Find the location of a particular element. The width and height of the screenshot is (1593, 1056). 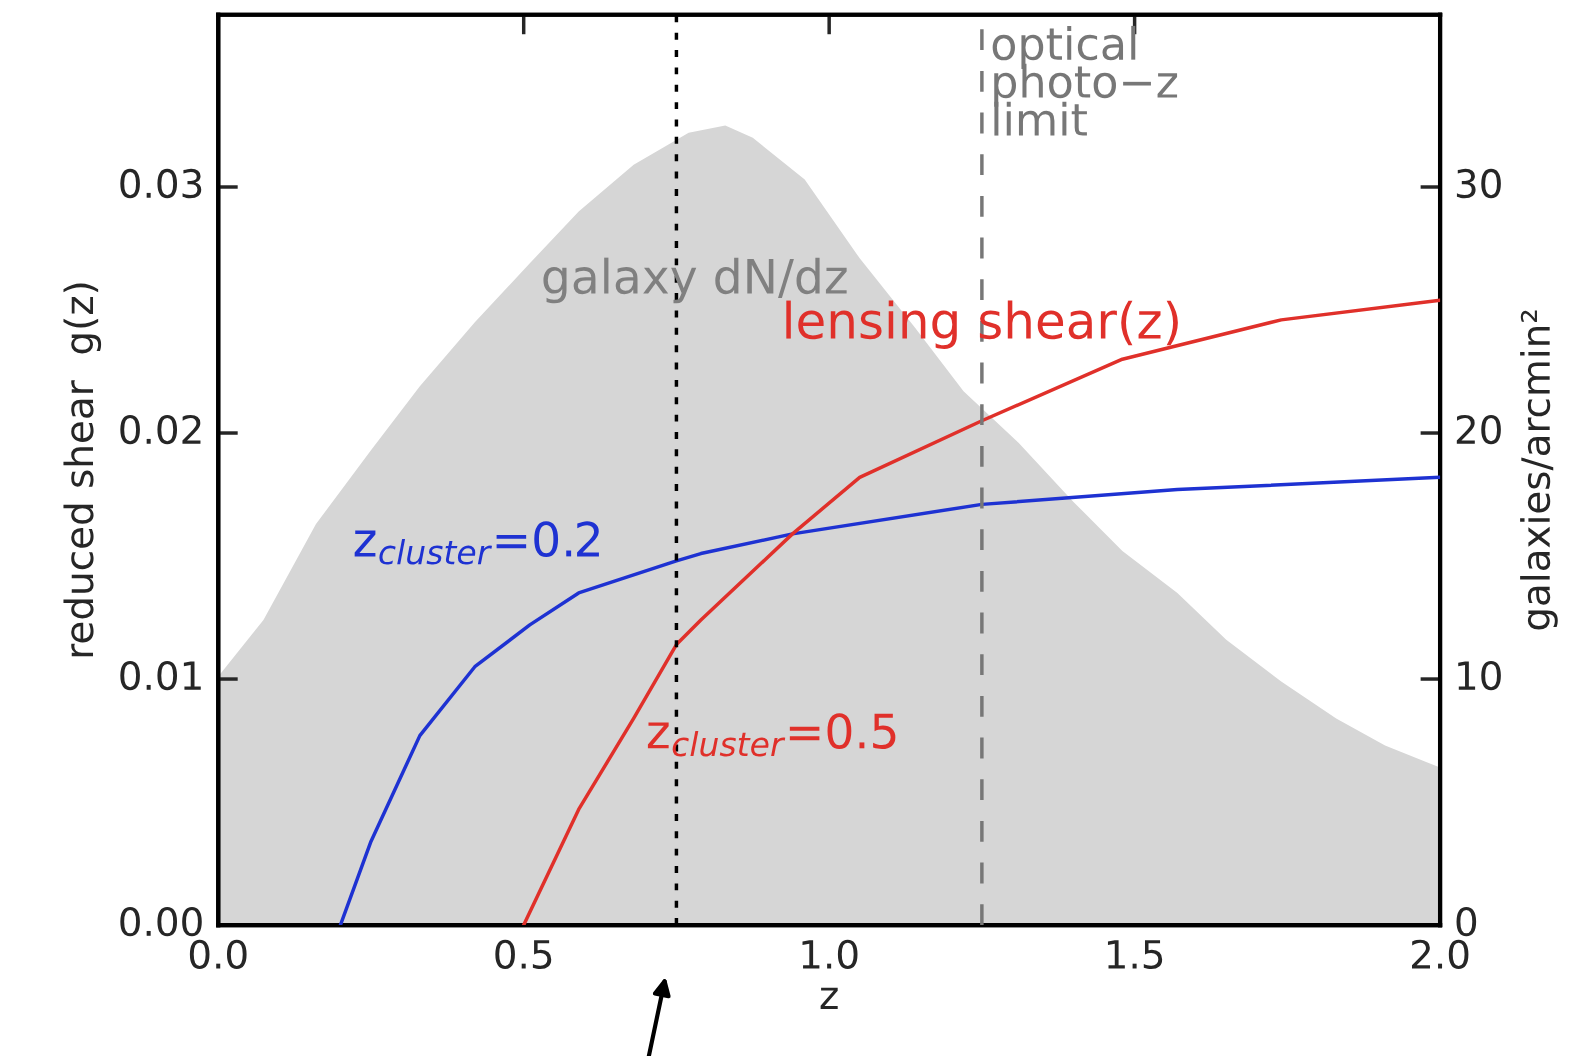

annotation: lensing shear(z) is located at coordinates (982, 324).